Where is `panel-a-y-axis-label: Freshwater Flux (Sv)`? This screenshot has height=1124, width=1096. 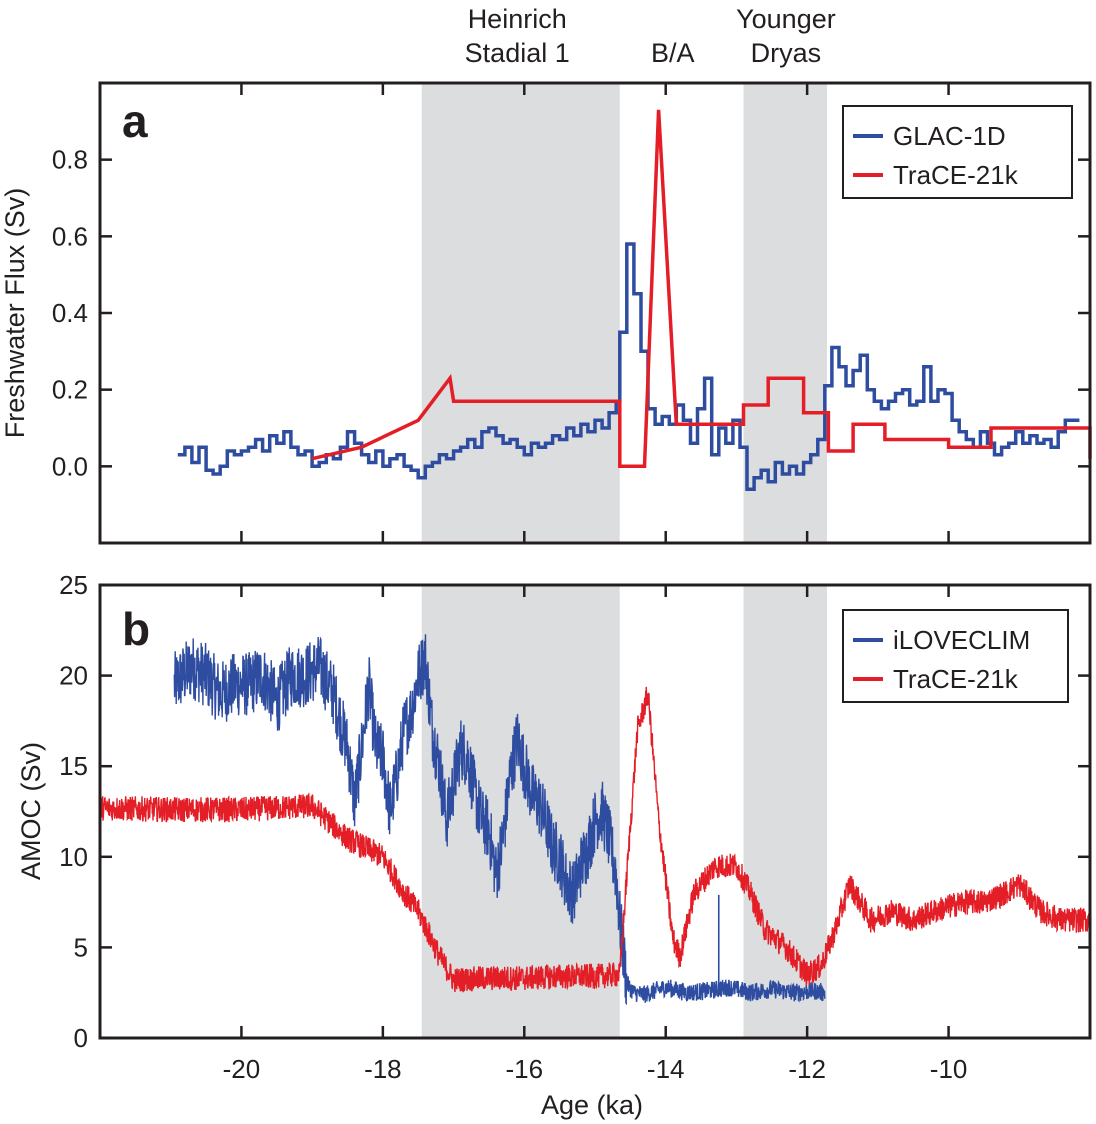 panel-a-y-axis-label: Freshwater Flux (Sv) is located at coordinates (15, 313).